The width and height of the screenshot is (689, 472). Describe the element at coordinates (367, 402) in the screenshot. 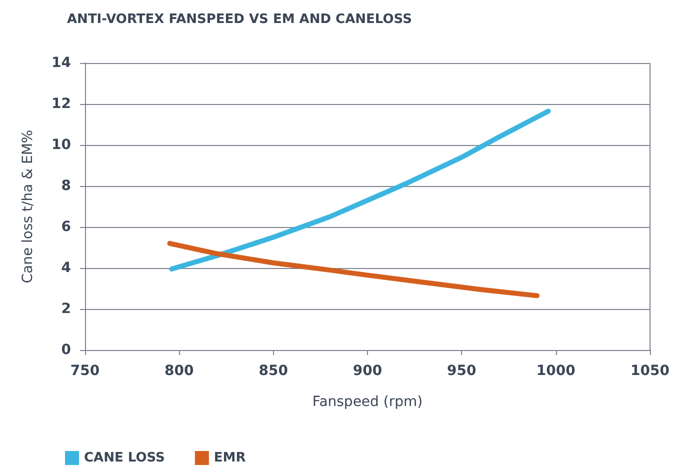

I see `x-axis-title: Fanspeed (rpm)` at that location.